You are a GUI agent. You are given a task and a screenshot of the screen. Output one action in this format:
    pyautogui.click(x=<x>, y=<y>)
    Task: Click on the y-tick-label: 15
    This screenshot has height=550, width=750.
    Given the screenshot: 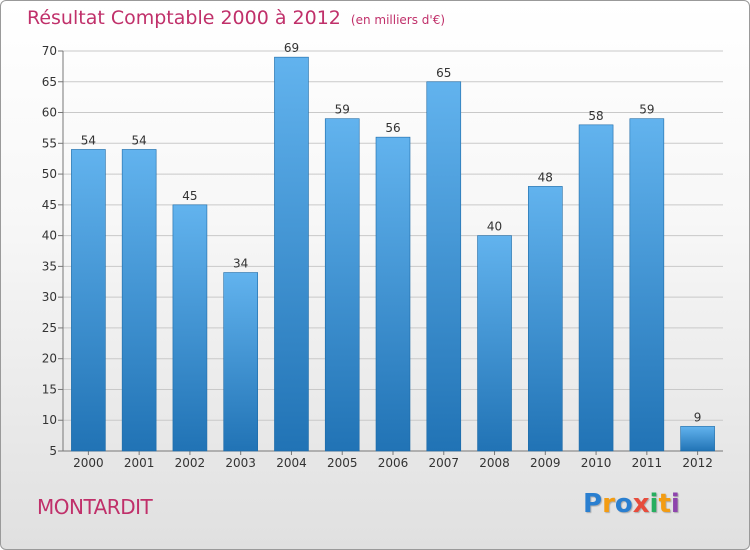 What is the action you would take?
    pyautogui.click(x=49, y=389)
    